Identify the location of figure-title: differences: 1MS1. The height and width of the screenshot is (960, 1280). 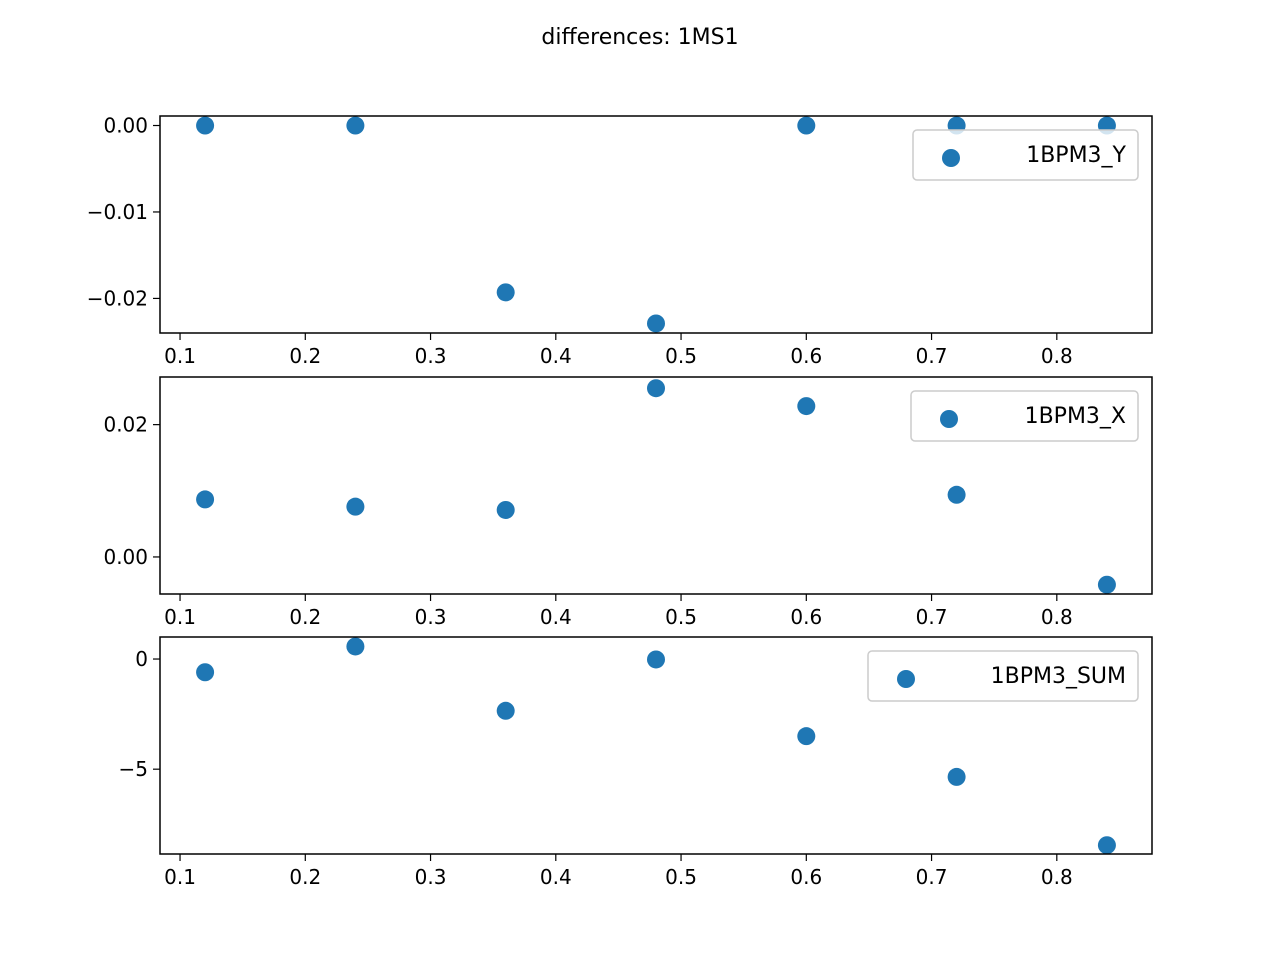
(639, 37).